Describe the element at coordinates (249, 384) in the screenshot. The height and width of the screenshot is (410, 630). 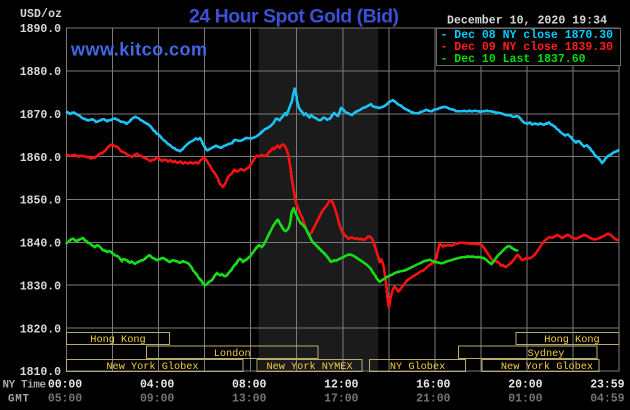
I see `svg-text: 08:00` at that location.